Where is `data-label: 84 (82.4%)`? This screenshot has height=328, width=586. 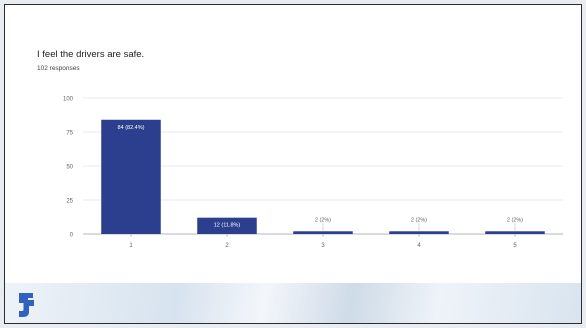
data-label: 84 (82.4%) is located at coordinates (131, 128).